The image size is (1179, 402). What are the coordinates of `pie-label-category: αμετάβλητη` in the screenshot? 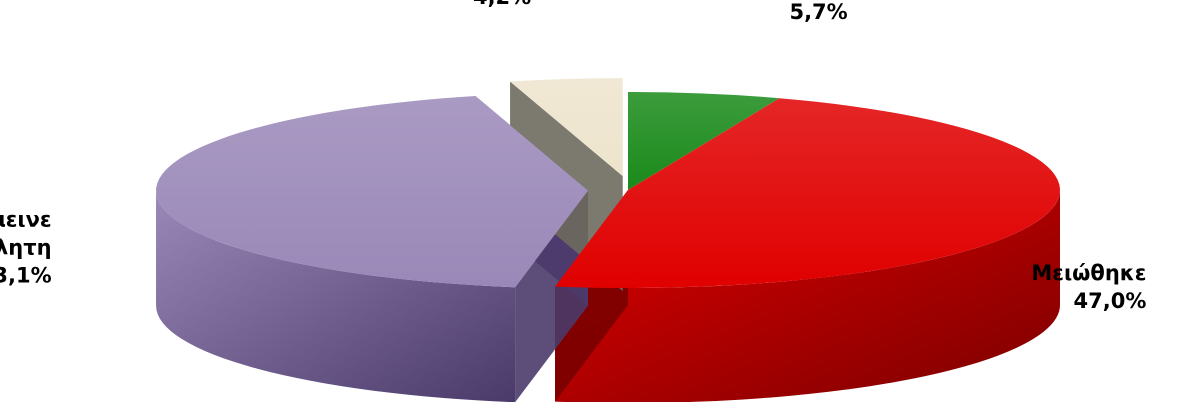 It's located at (26, 248).